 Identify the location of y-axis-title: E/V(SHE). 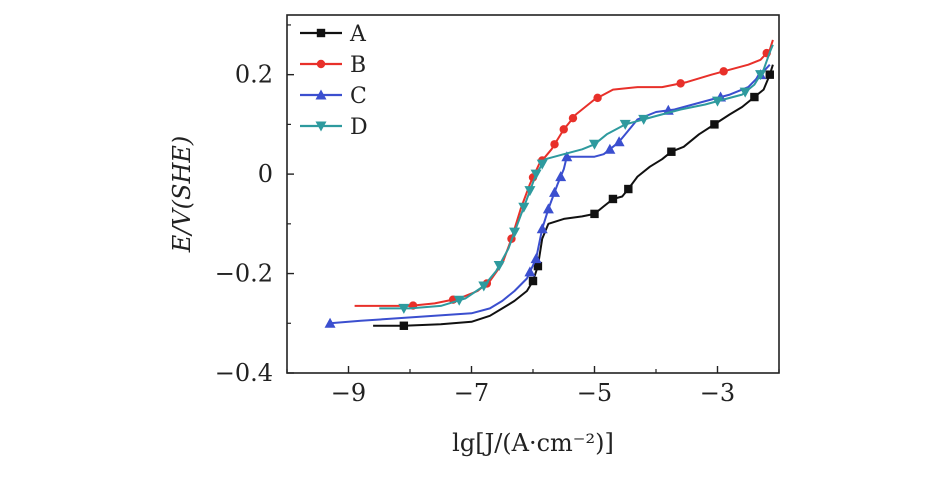
(182, 195).